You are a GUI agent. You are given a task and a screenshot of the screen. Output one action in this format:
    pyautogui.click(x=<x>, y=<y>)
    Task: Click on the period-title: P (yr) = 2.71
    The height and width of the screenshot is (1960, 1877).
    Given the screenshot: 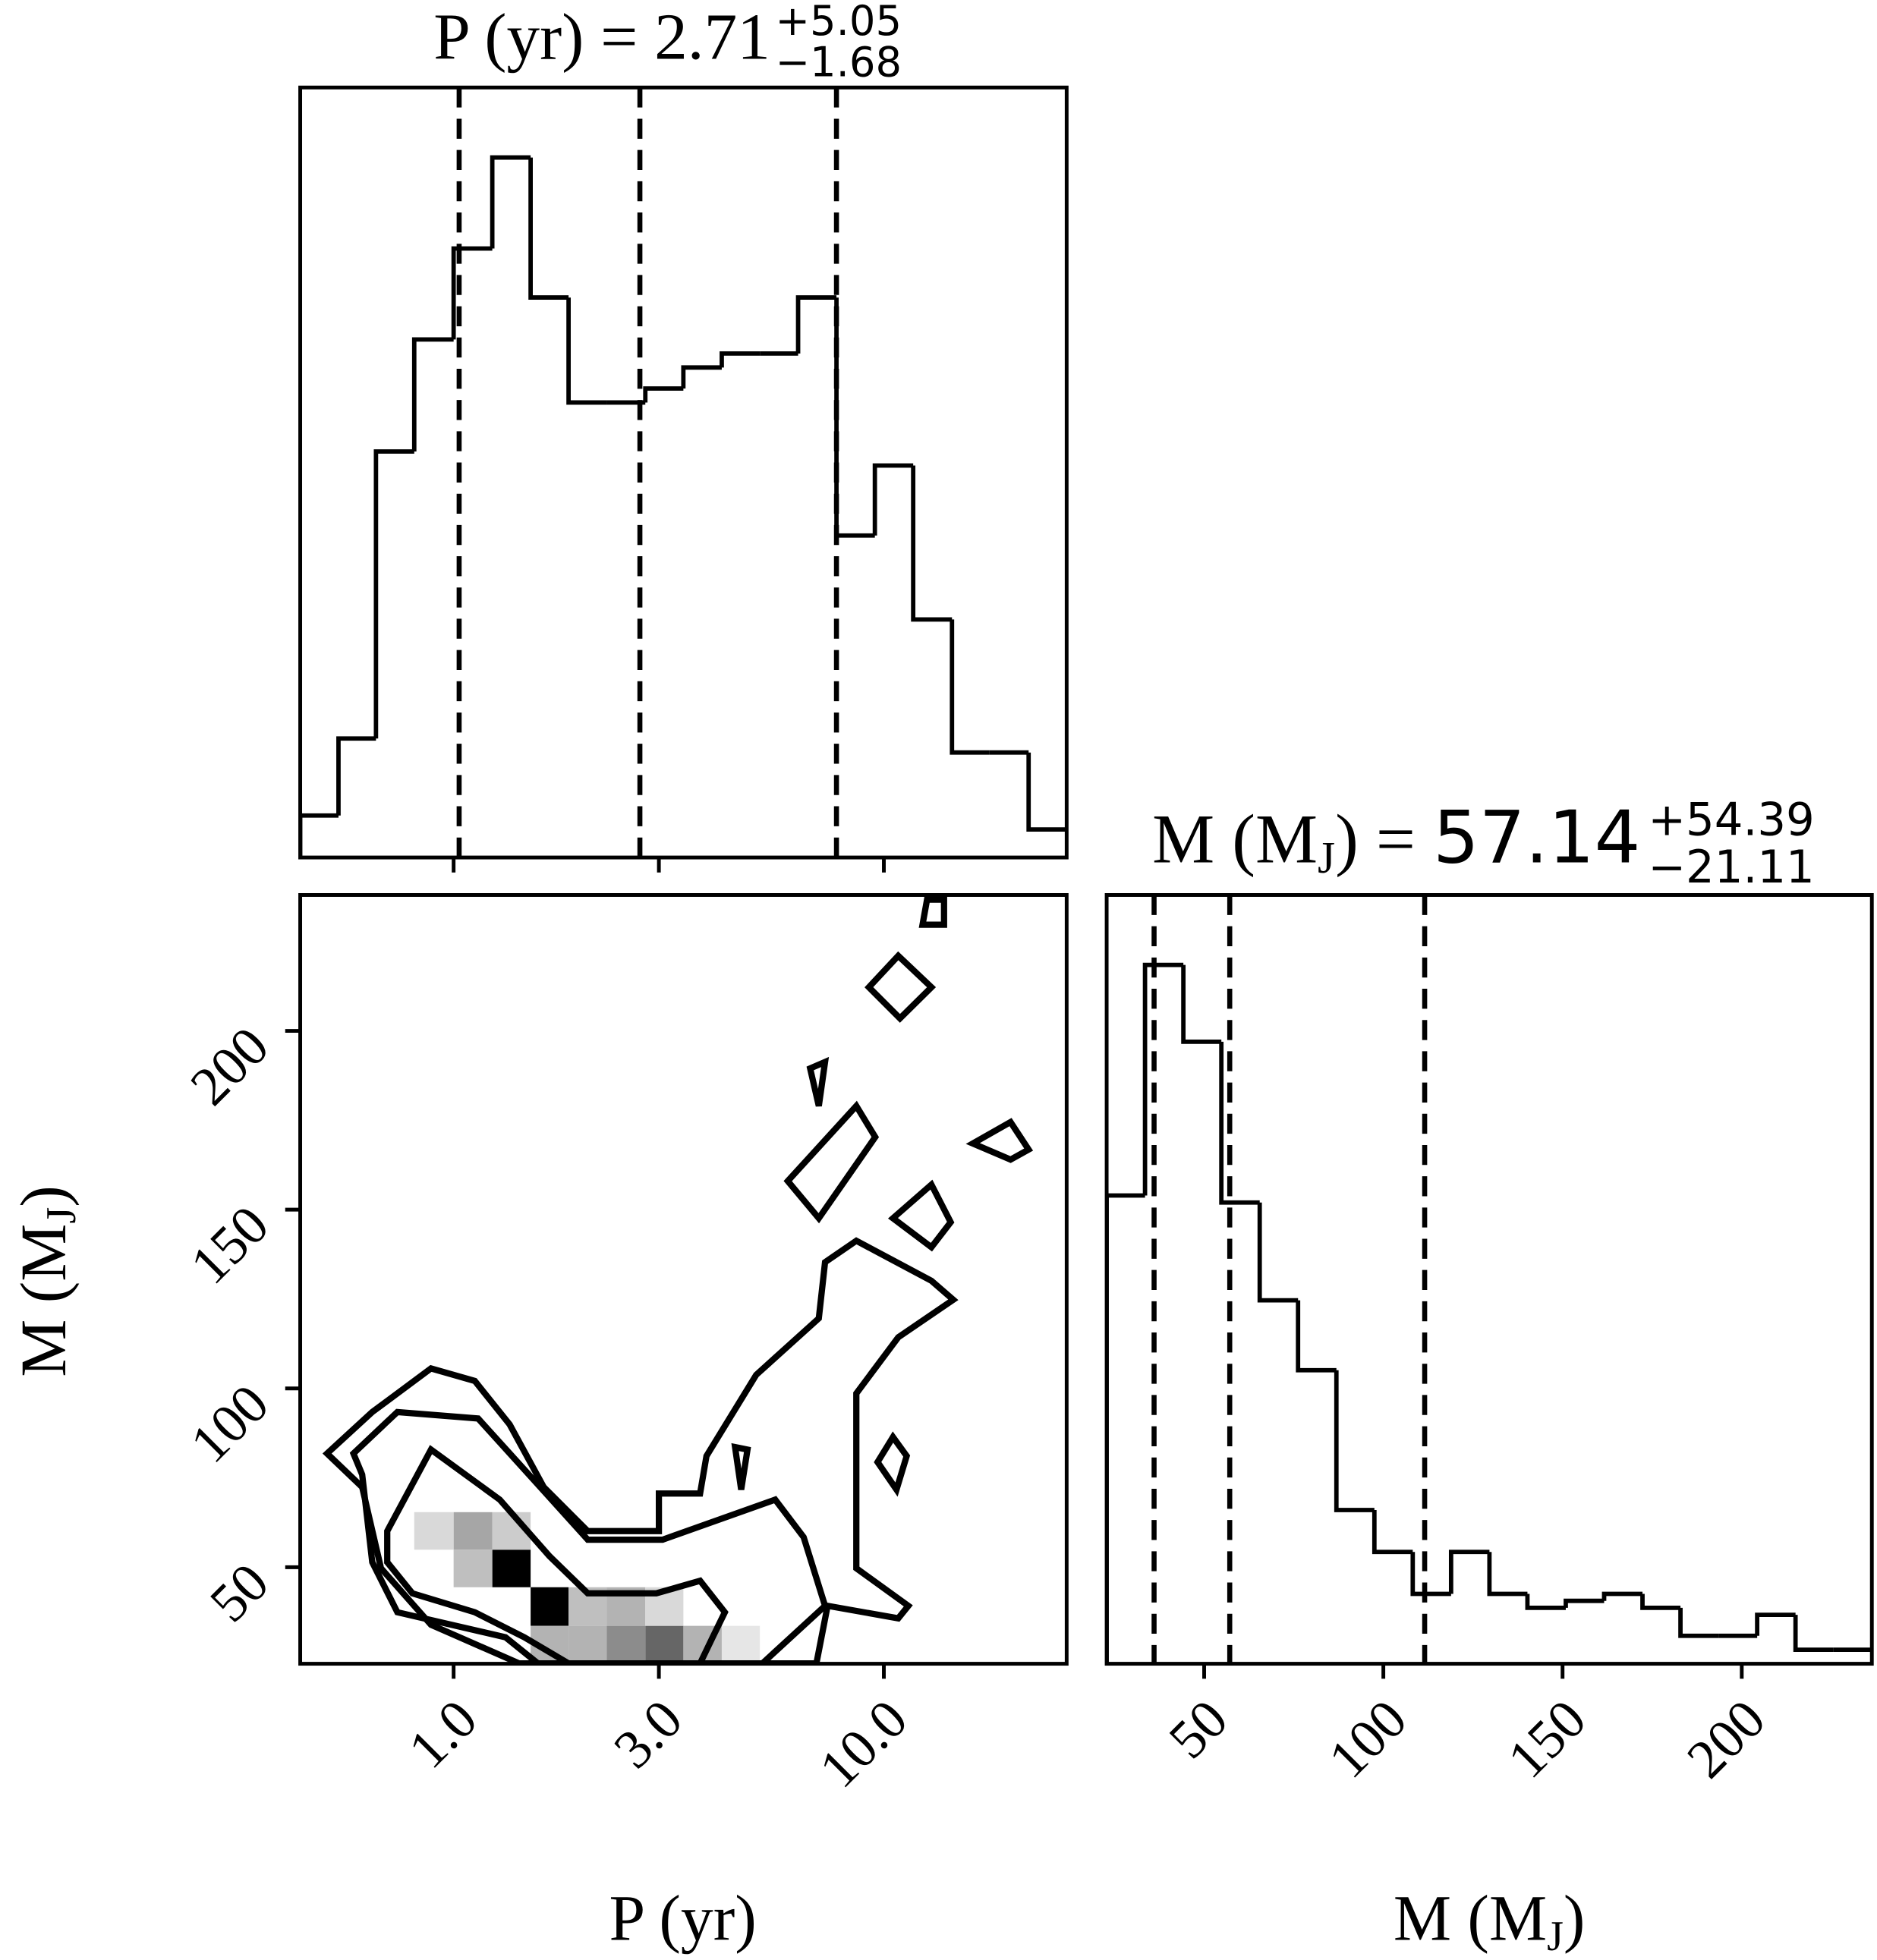 What is the action you would take?
    pyautogui.click(x=601, y=36)
    